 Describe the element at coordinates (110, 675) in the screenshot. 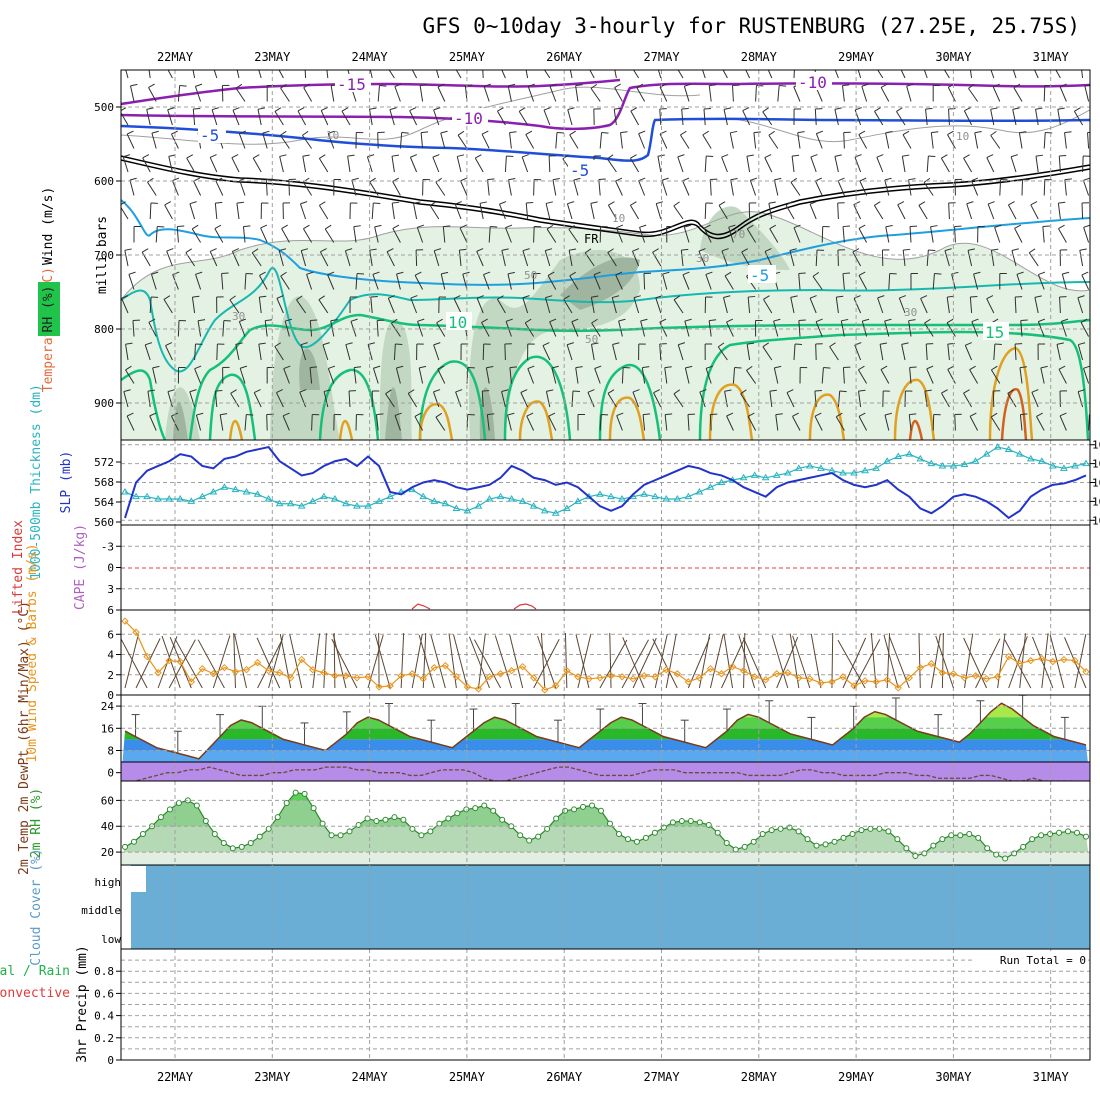

I see `tick-label: 2` at that location.